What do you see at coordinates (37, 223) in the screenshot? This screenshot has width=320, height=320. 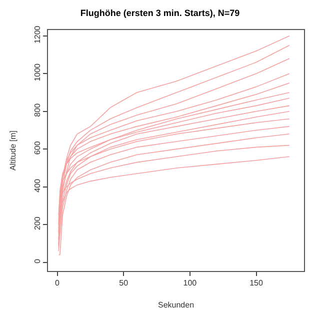 I see `y-tick-label: 200` at bounding box center [37, 223].